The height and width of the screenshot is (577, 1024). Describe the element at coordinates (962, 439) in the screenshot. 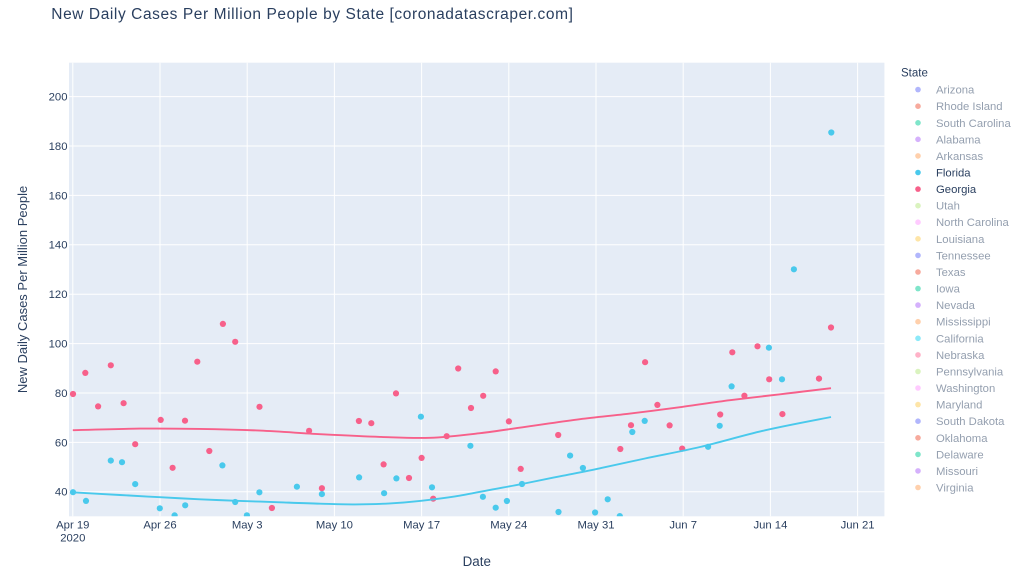

I see `svg-text: Oklahoma` at that location.